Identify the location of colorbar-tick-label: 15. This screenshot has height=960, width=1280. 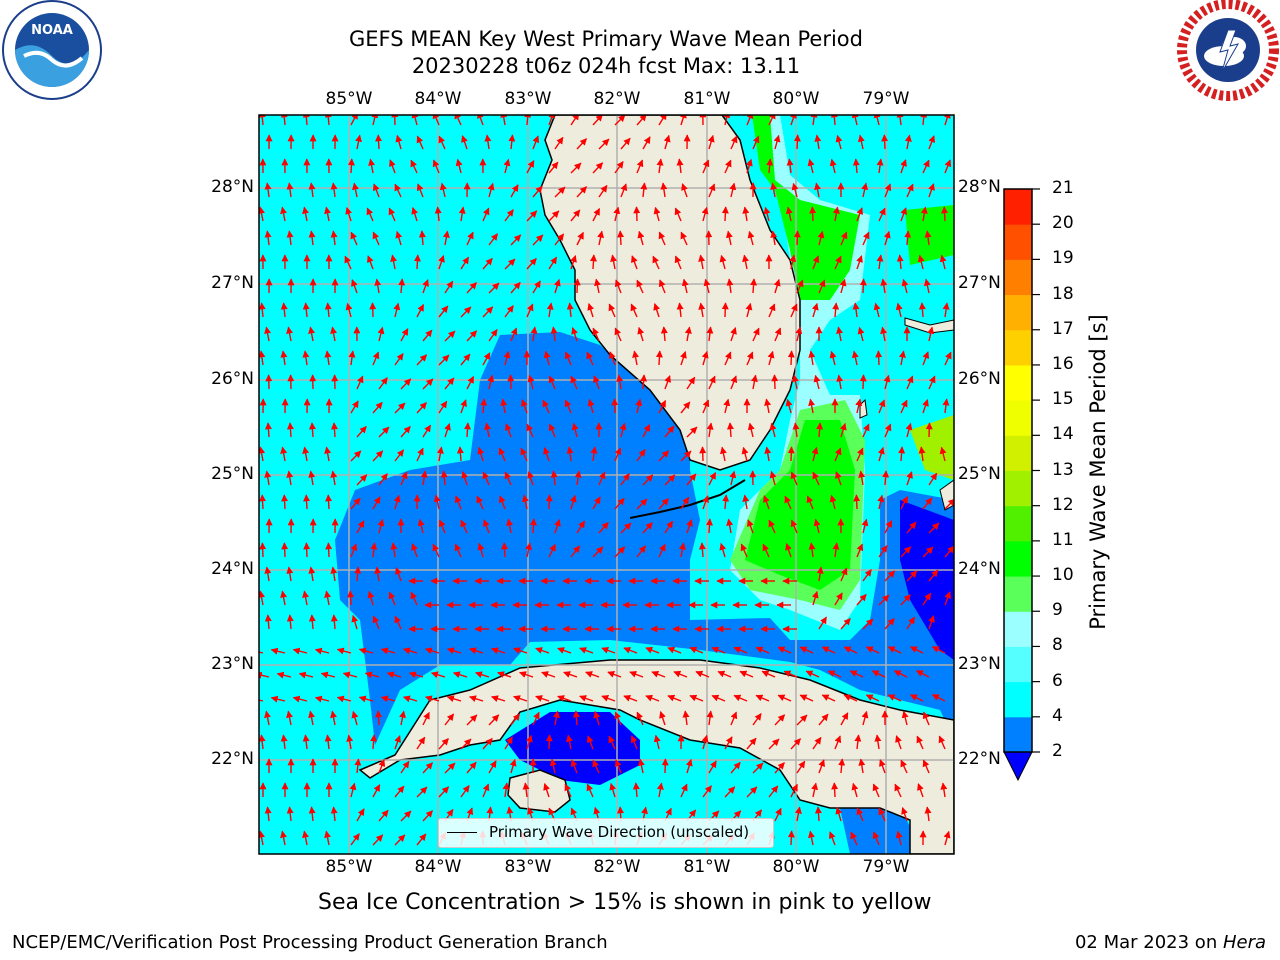
(1063, 399).